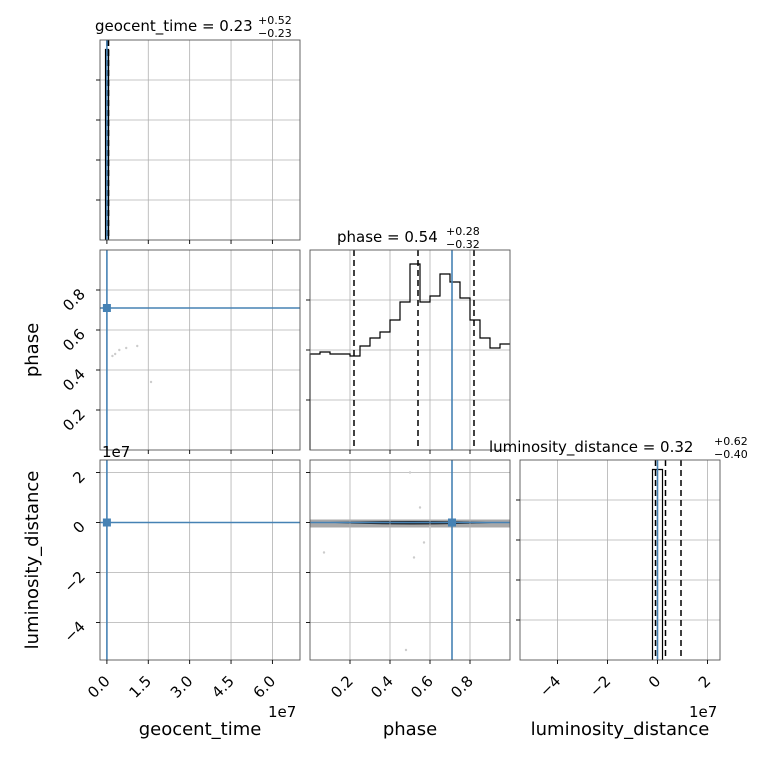 The height and width of the screenshot is (760, 760). Describe the element at coordinates (422, 687) in the screenshot. I see `xticklabel-phase-2: 0.6` at that location.